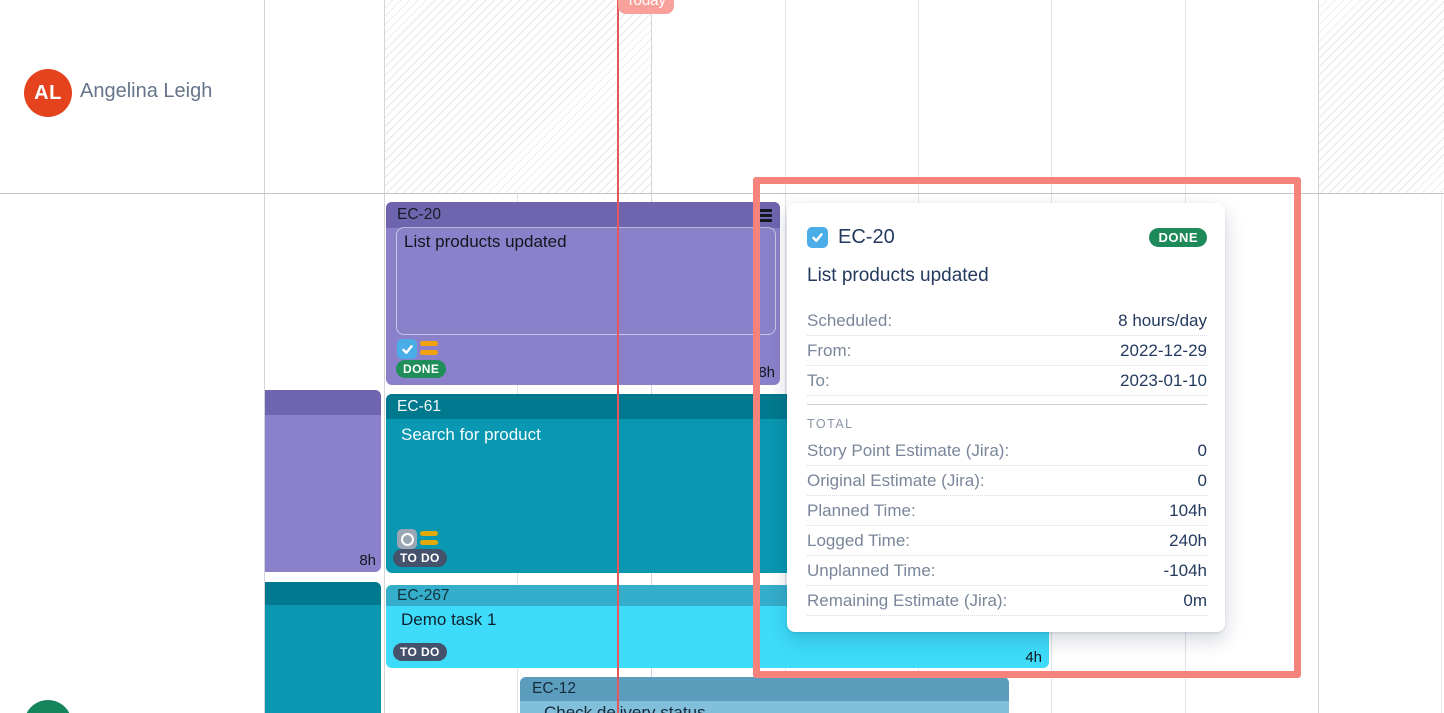 This screenshot has width=1444, height=713. Describe the element at coordinates (1007, 321) in the screenshot. I see `schedule-row: Scheduled: 8 hours/day` at that location.